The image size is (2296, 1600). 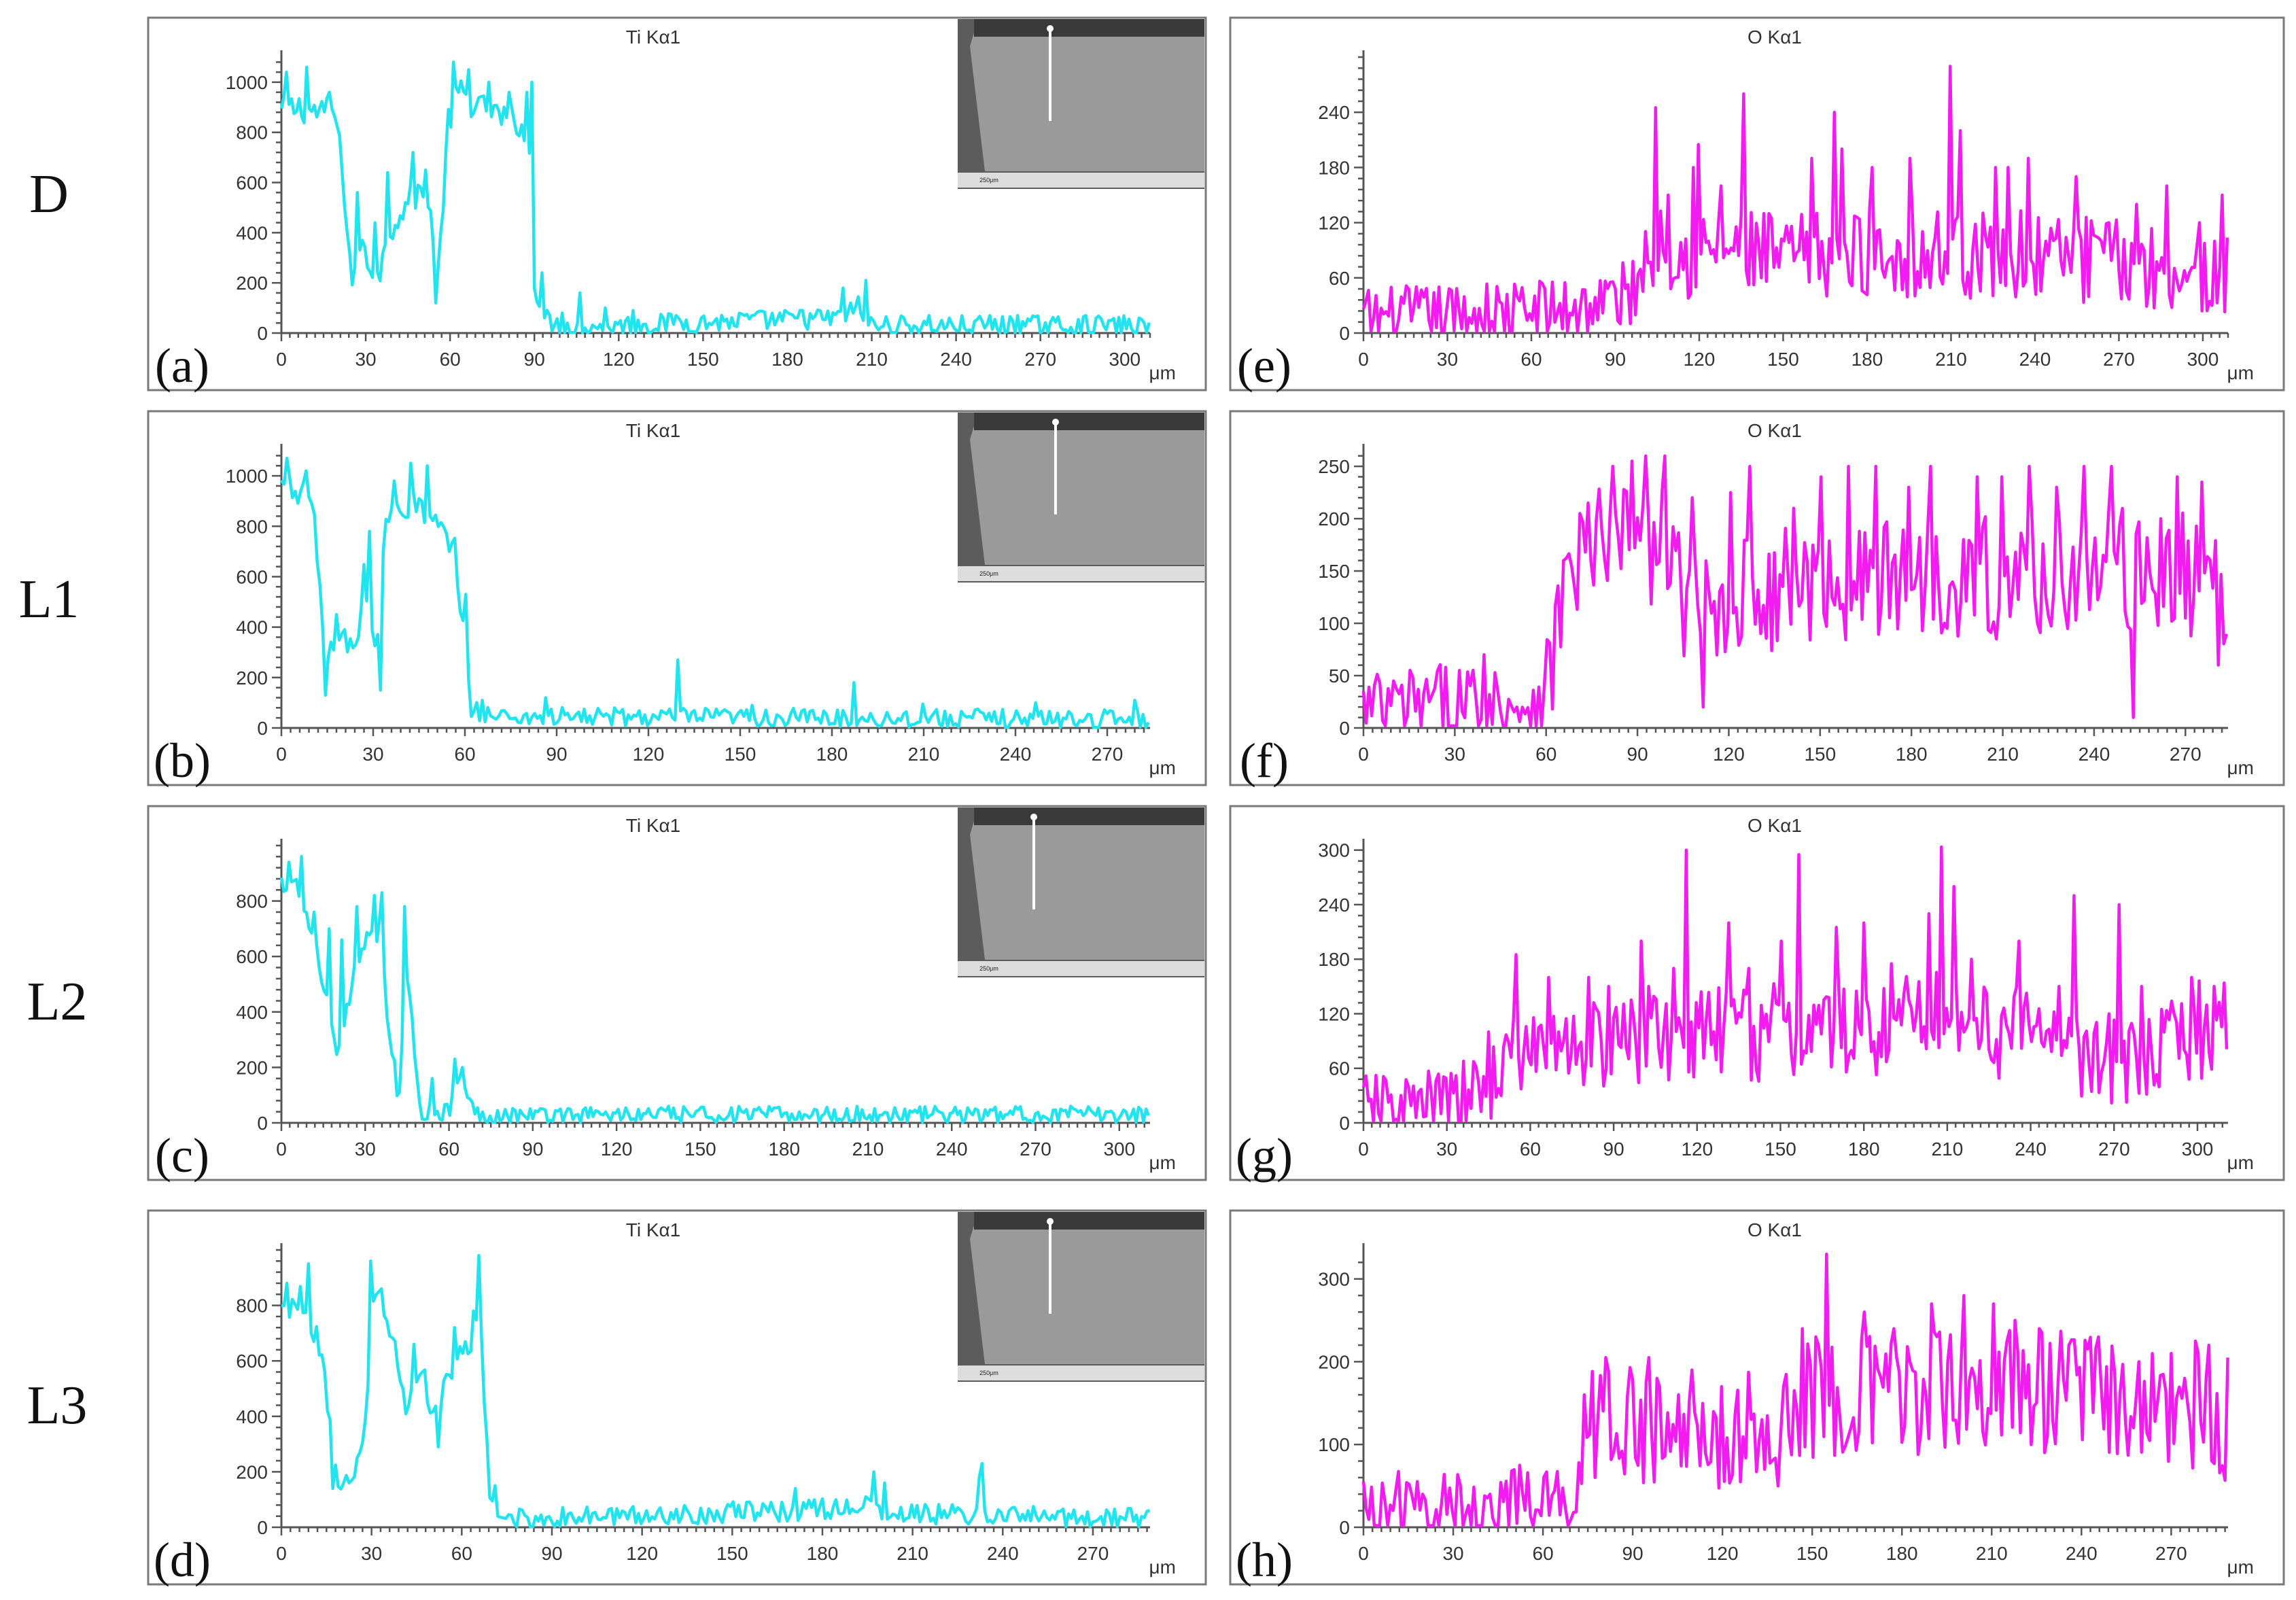 What do you see at coordinates (1339, 675) in the screenshot?
I see `y-tick-label: 50` at bounding box center [1339, 675].